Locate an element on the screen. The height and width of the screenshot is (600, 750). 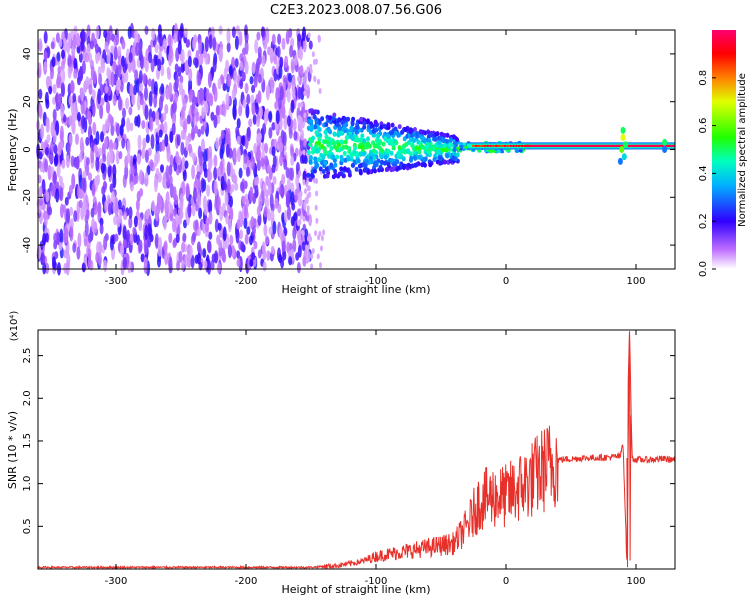
disturbance-mark is located at coordinates (620, 161).